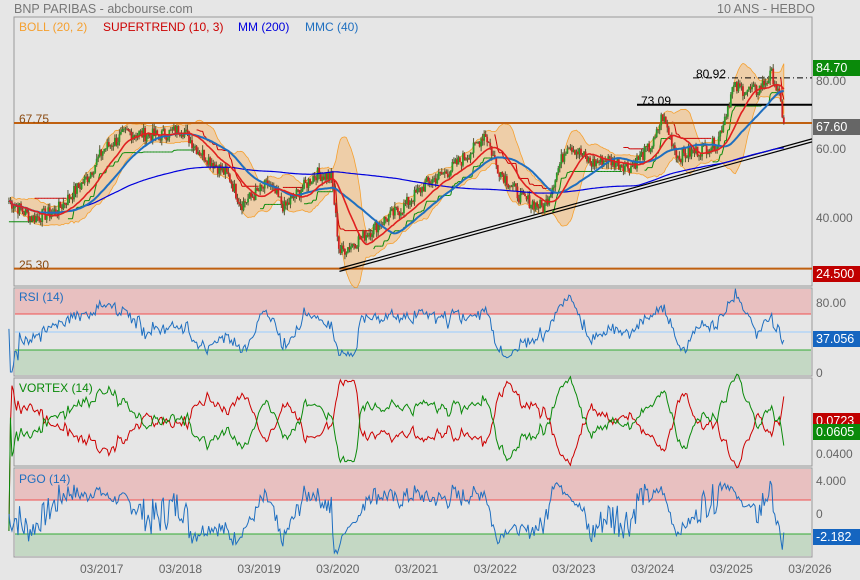 The width and height of the screenshot is (860, 580). Describe the element at coordinates (413, 484) in the screenshot. I see `pgo-overbought-zone` at that location.